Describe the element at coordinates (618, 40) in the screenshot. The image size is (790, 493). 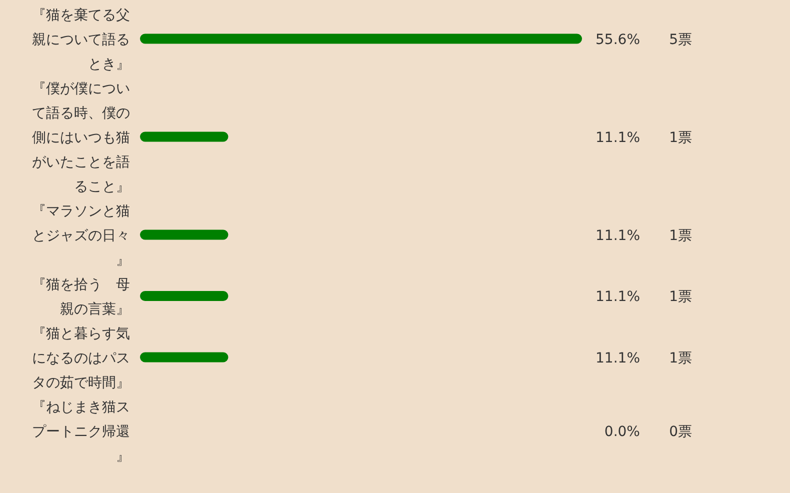
I see `value-label: 55.6%` at that location.